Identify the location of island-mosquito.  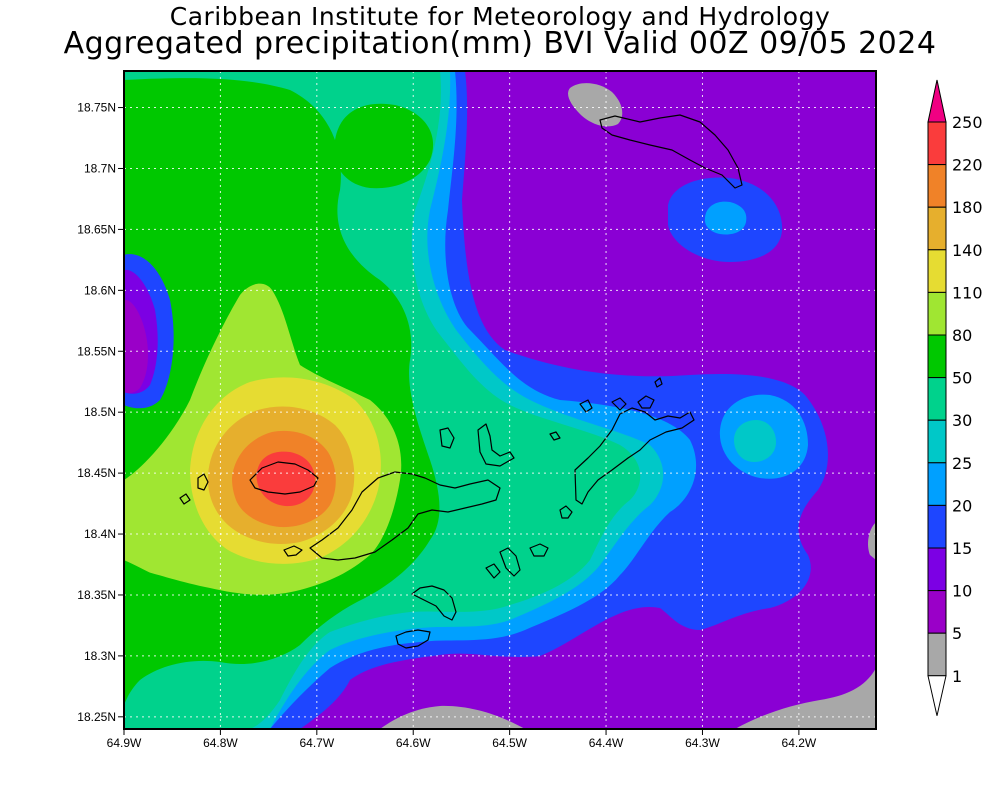
(646, 402).